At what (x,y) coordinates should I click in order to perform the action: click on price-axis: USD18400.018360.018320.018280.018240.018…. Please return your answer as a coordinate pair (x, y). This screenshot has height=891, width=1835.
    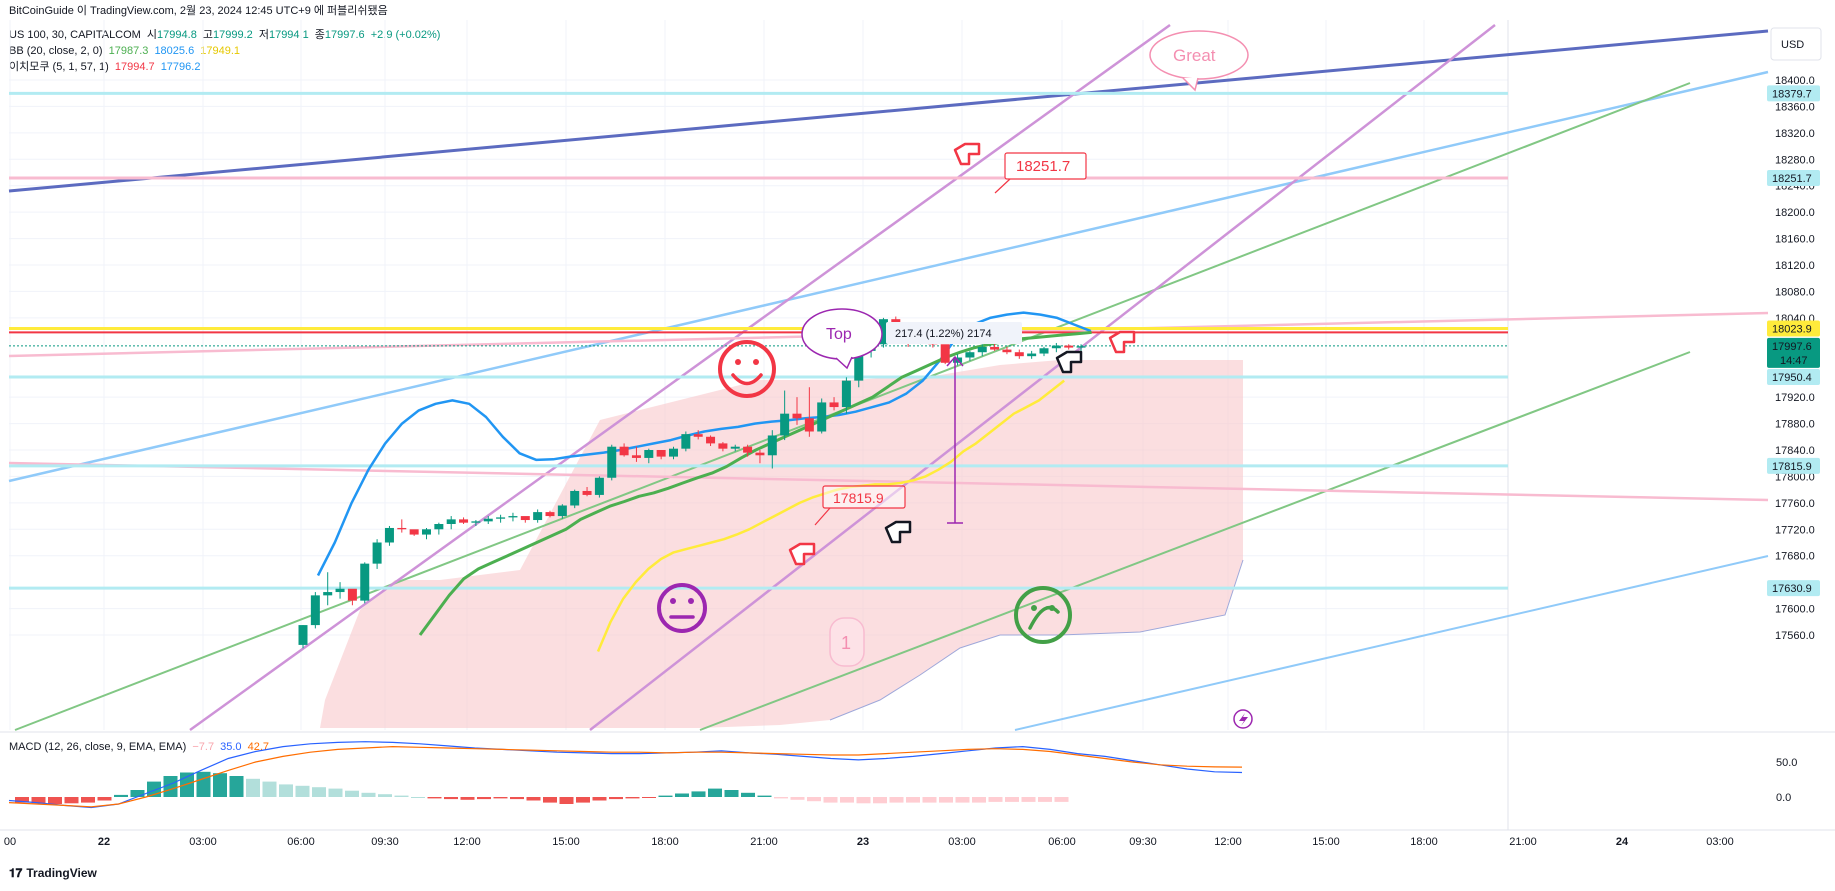
    Looking at the image, I should click on (1794, 415).